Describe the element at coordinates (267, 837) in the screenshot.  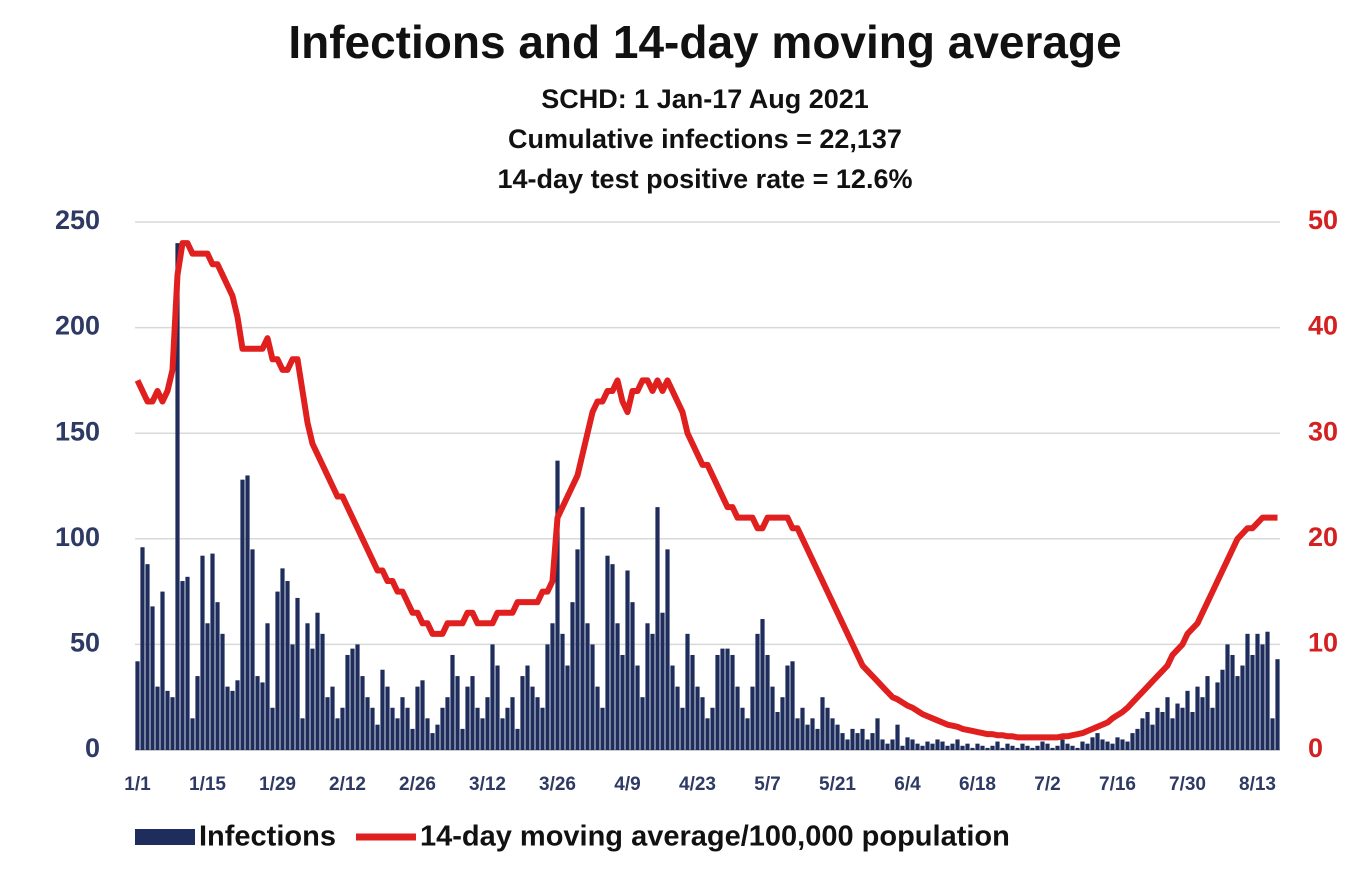
I see `legend-label: Infections` at that location.